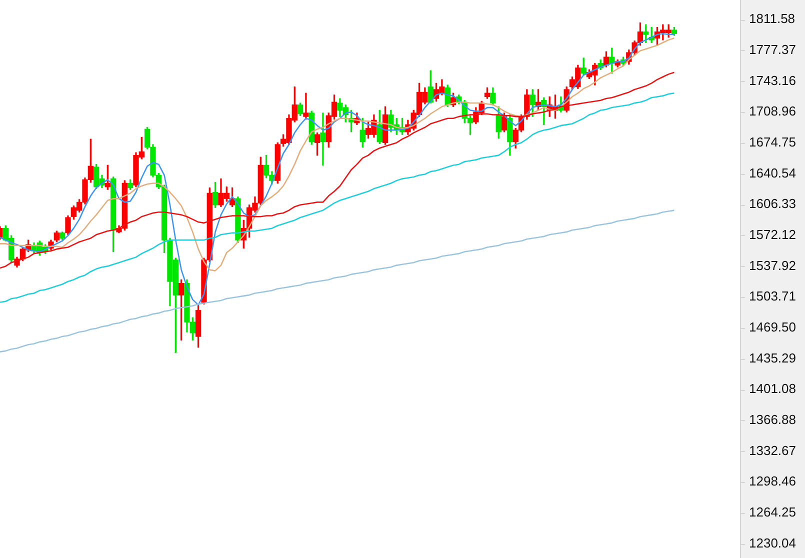  Describe the element at coordinates (772, 327) in the screenshot. I see `y-tick-label: 1469.50` at that location.